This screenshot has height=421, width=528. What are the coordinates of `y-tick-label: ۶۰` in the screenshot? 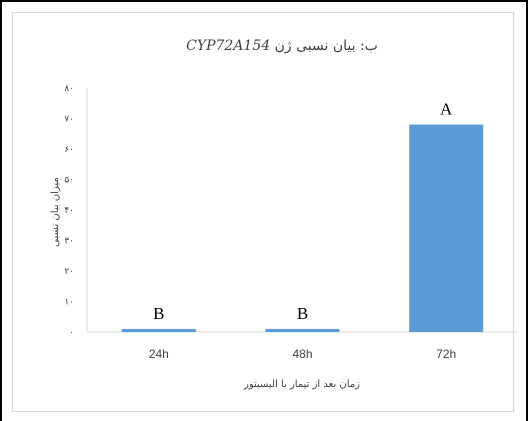 It's located at (69, 150).